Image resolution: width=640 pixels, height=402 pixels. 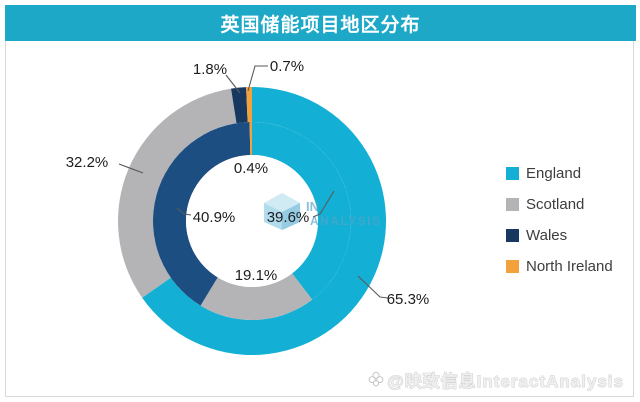 I want to click on legend-item-england: England, so click(x=559, y=173).